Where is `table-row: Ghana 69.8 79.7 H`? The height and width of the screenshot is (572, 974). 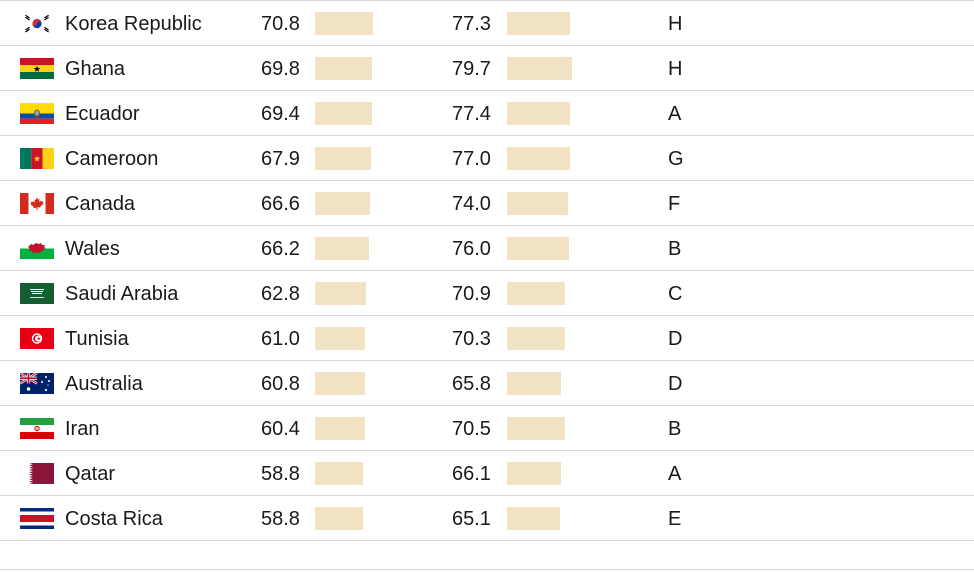 table-row: Ghana 69.8 79.7 H is located at coordinates (487, 68).